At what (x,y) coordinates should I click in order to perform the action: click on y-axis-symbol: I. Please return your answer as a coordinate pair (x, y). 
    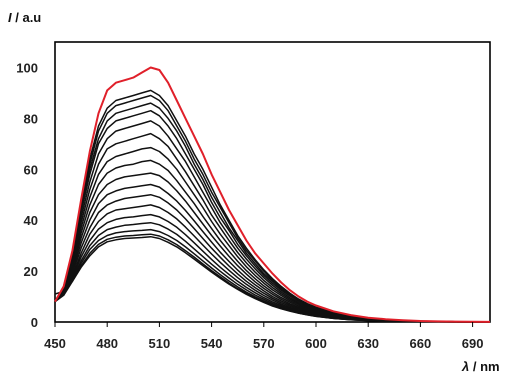
    Looking at the image, I should click on (10, 17).